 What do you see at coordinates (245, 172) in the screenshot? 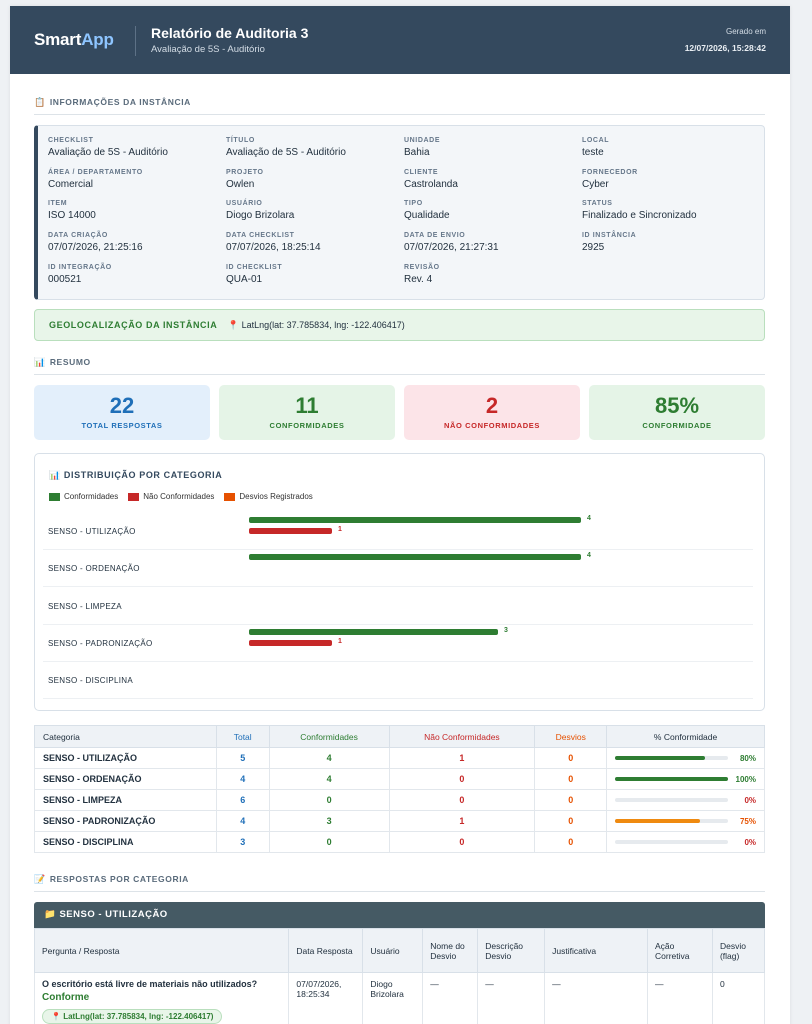
I see `info-field-label: PROJETO` at bounding box center [245, 172].